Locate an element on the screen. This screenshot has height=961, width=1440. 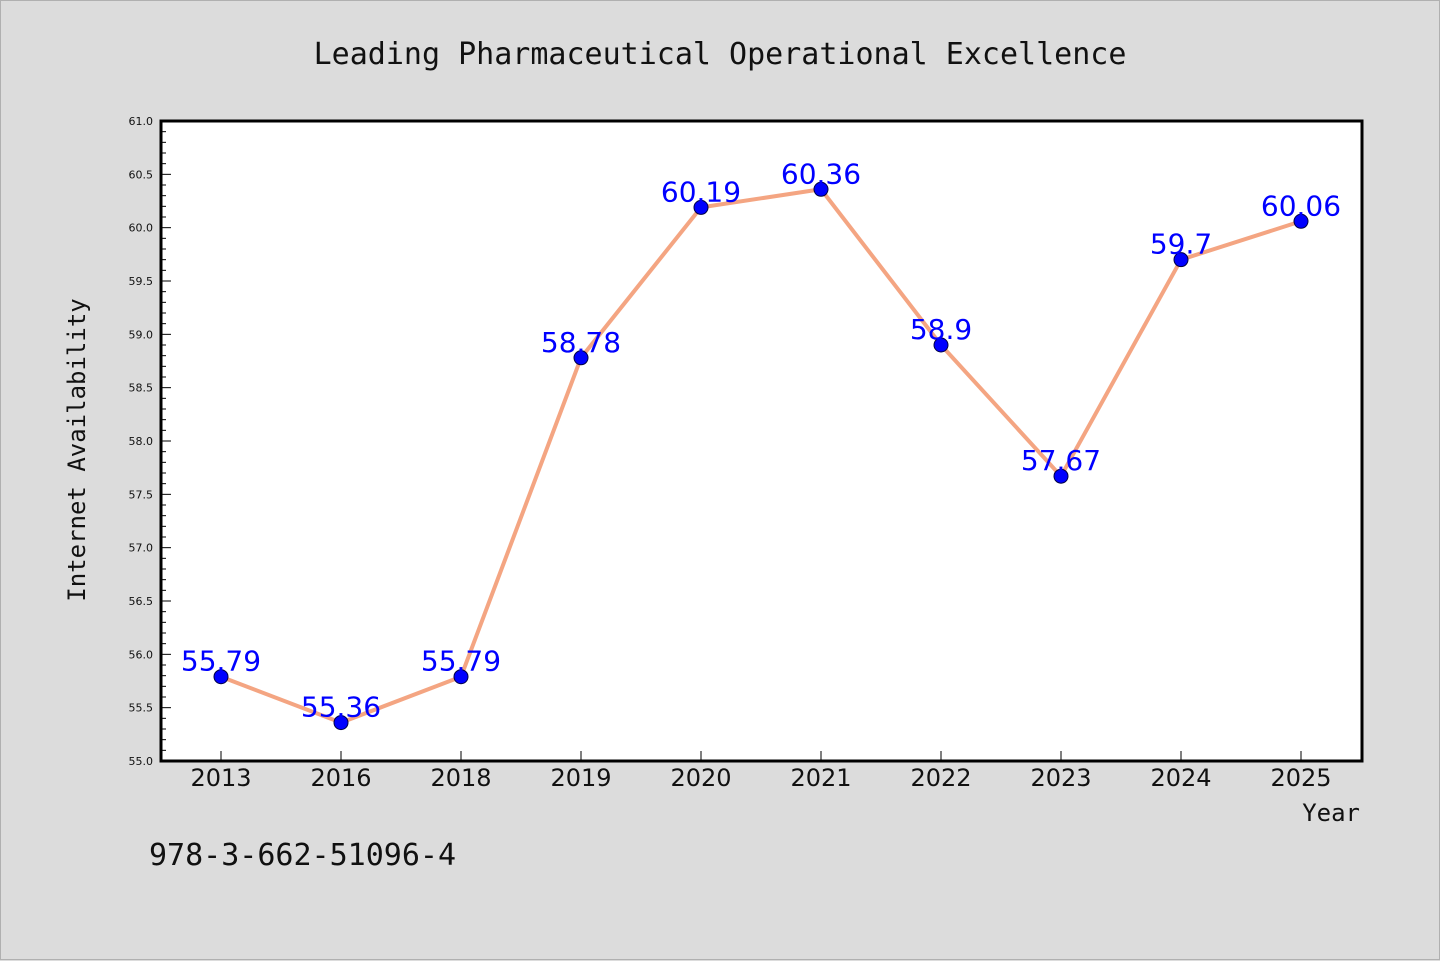
x-tick-label: 2021 is located at coordinates (820, 778).